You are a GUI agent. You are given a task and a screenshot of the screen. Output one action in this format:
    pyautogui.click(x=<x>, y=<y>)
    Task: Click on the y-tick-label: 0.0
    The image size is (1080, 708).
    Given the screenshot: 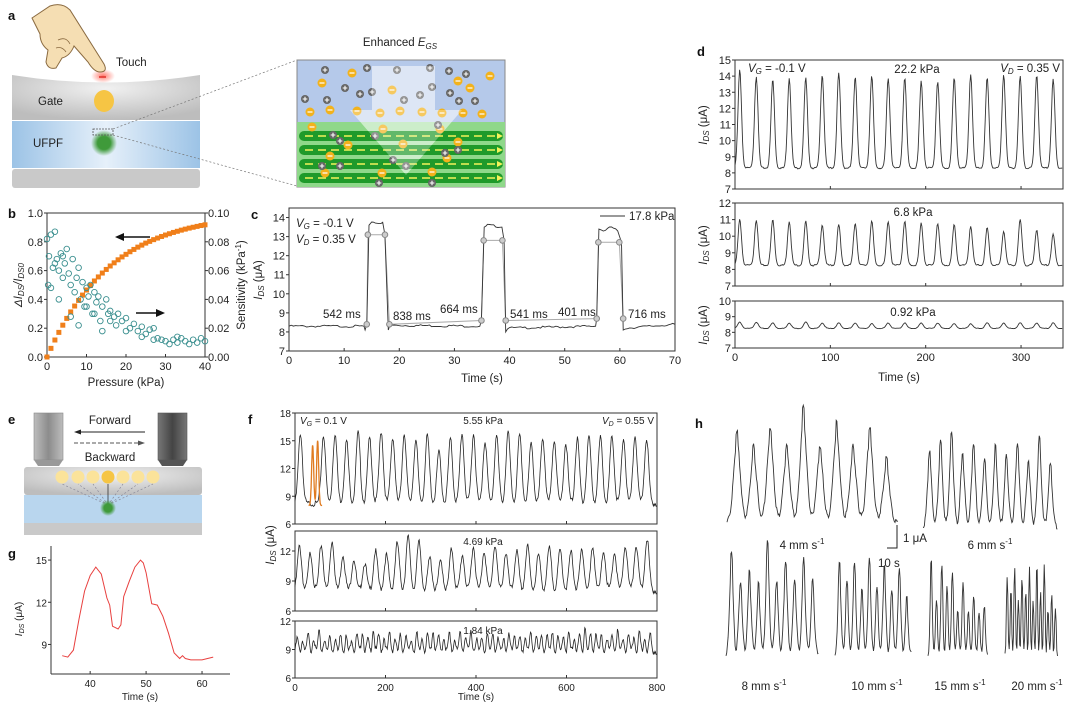 What is the action you would take?
    pyautogui.click(x=35, y=358)
    